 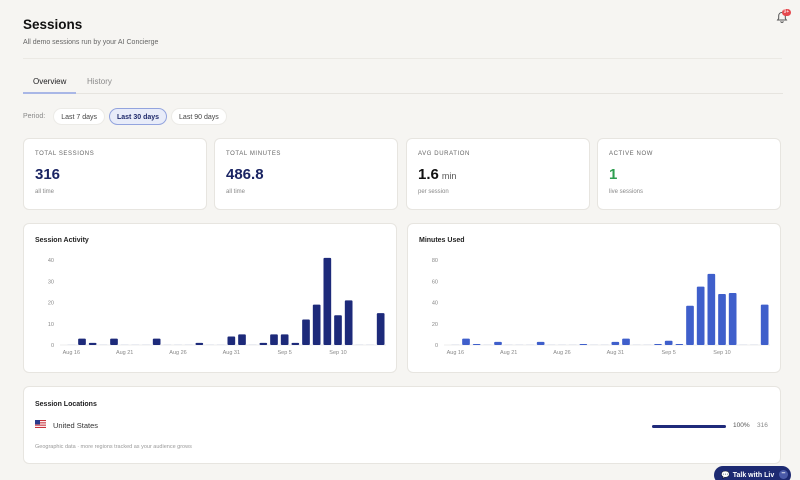 What do you see at coordinates (783, 474) in the screenshot?
I see `minimize-button: –` at bounding box center [783, 474].